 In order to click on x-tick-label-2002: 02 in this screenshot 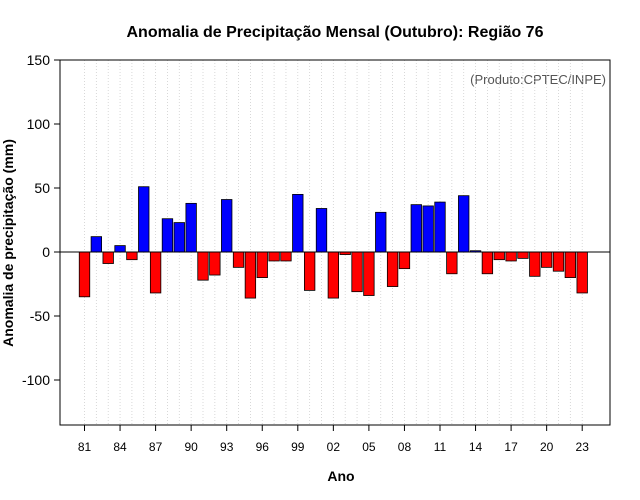, I will do `click(334, 447)`.